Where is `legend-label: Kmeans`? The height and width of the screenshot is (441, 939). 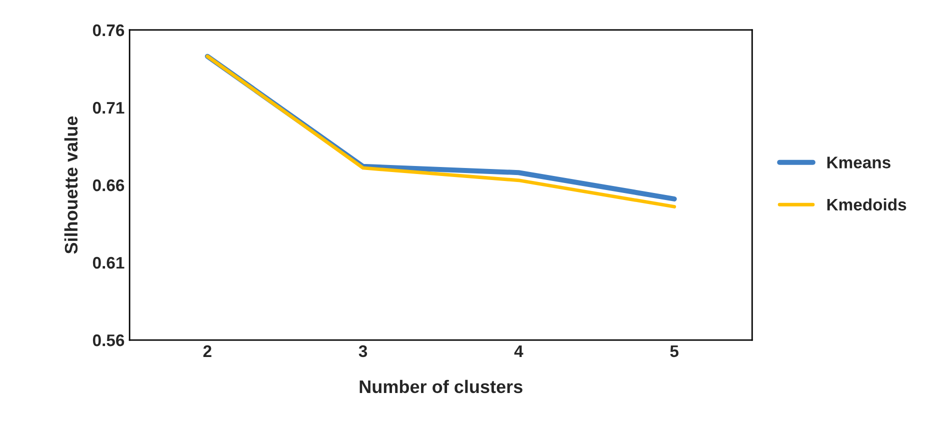
legend-label: Kmeans is located at coordinates (858, 162).